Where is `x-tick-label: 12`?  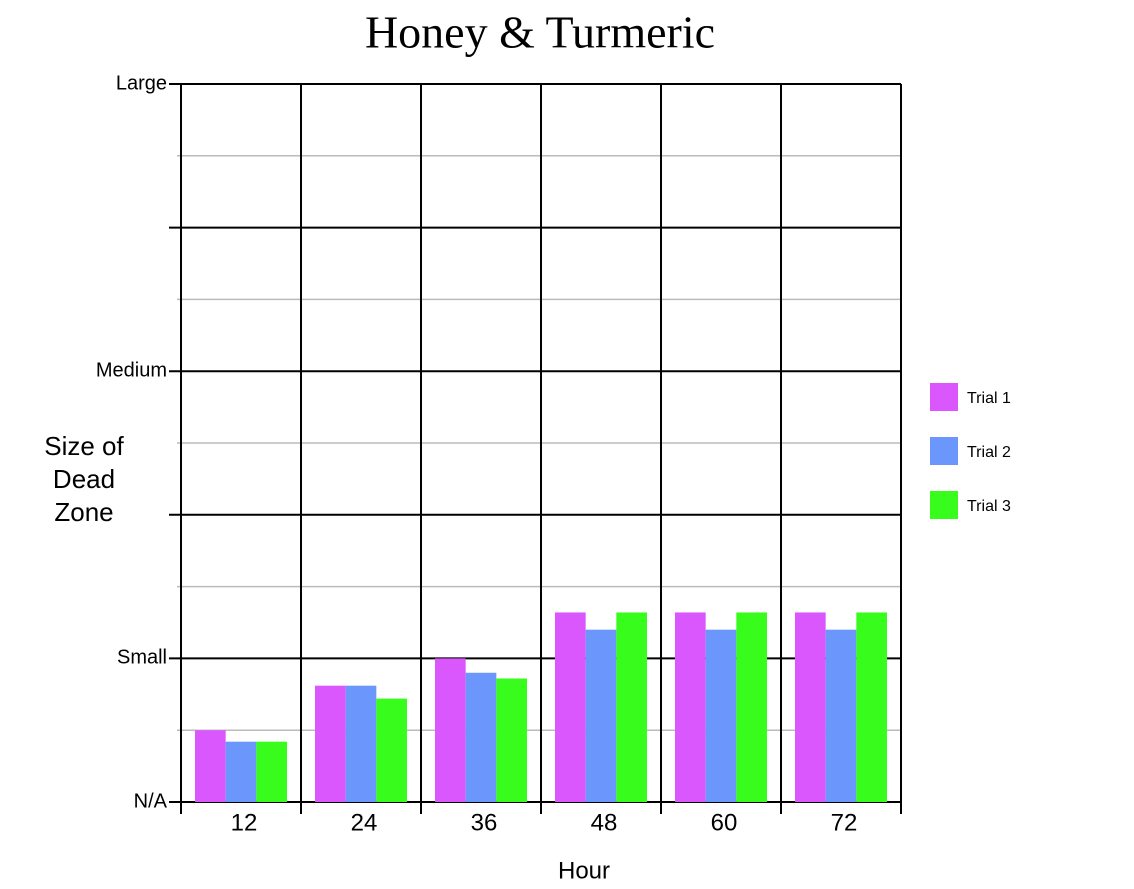 x-tick-label: 12 is located at coordinates (244, 822).